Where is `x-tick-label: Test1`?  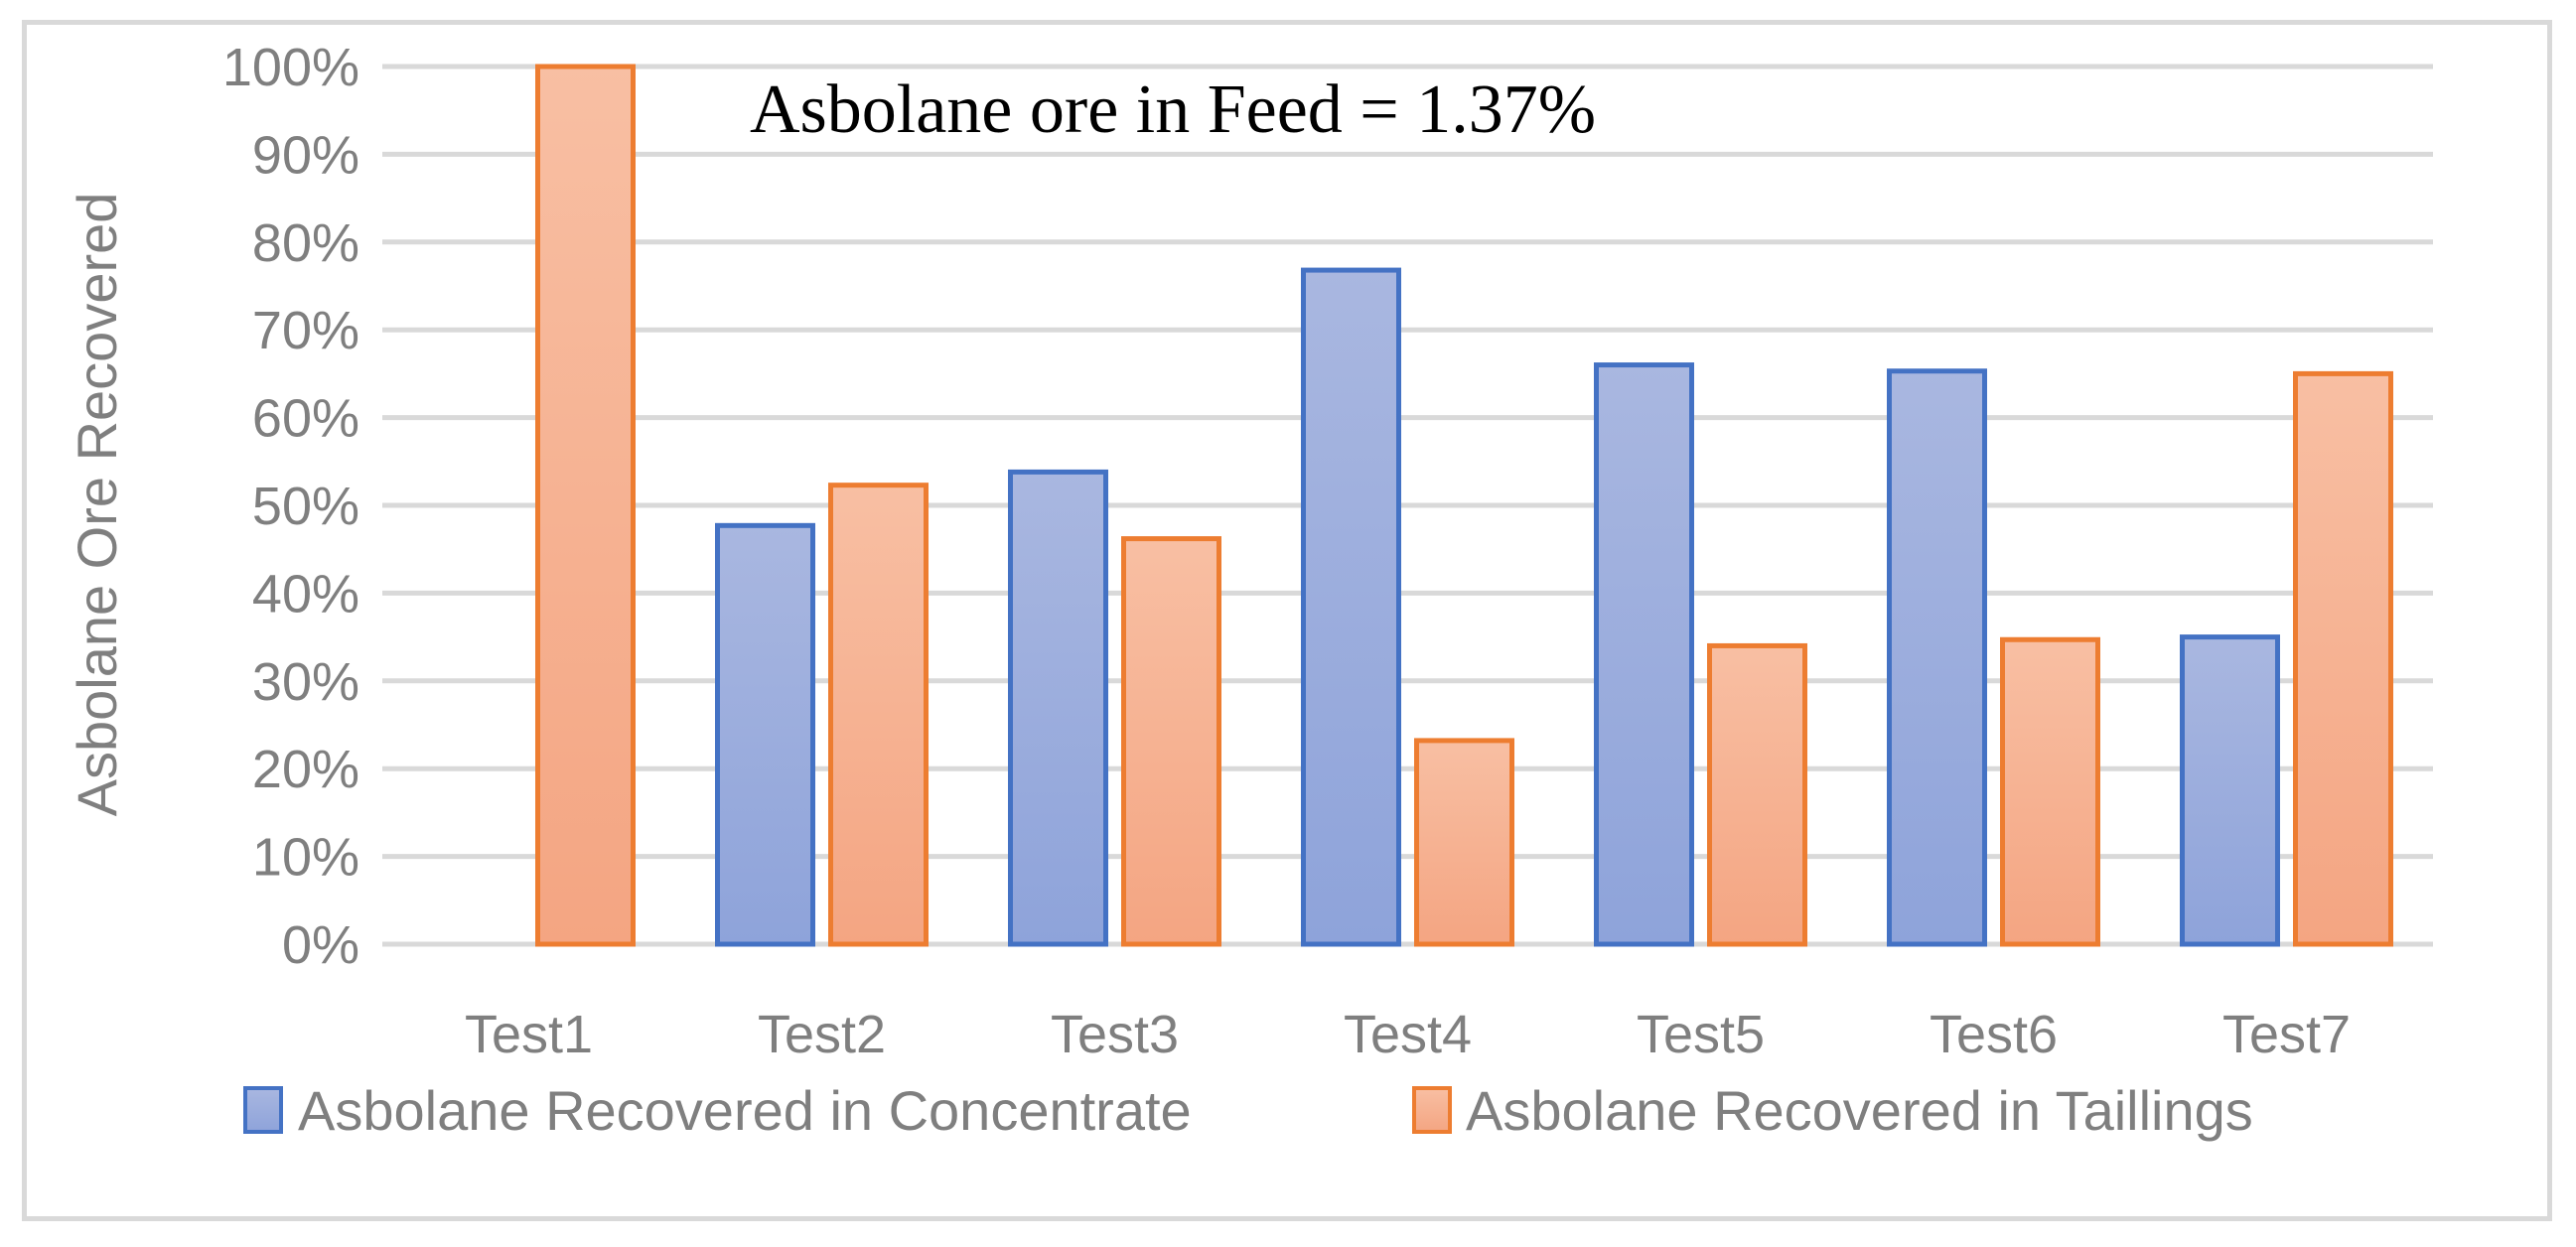
x-tick-label: Test1 is located at coordinates (529, 1035).